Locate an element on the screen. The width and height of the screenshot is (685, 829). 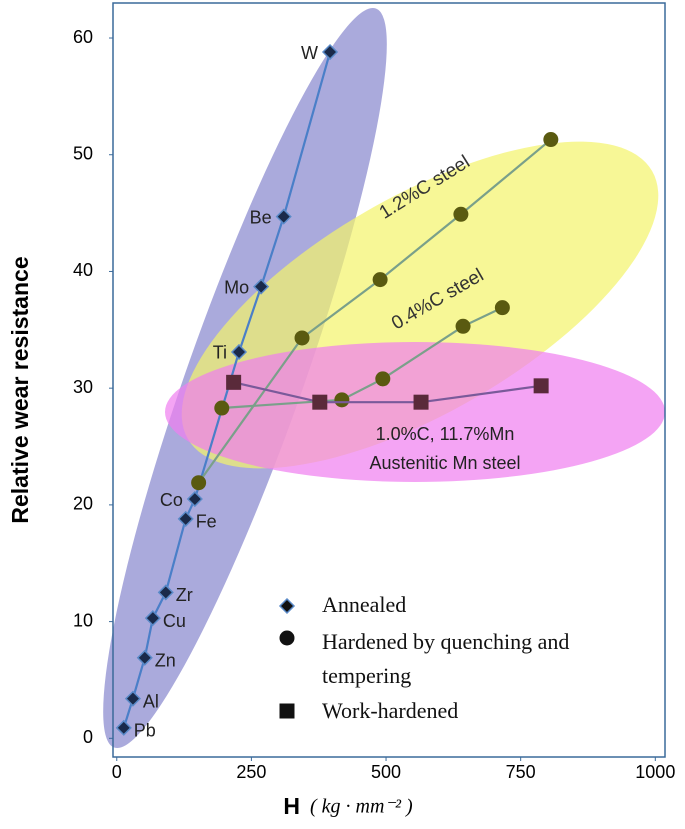
point-label: Al is located at coordinates (151, 701).